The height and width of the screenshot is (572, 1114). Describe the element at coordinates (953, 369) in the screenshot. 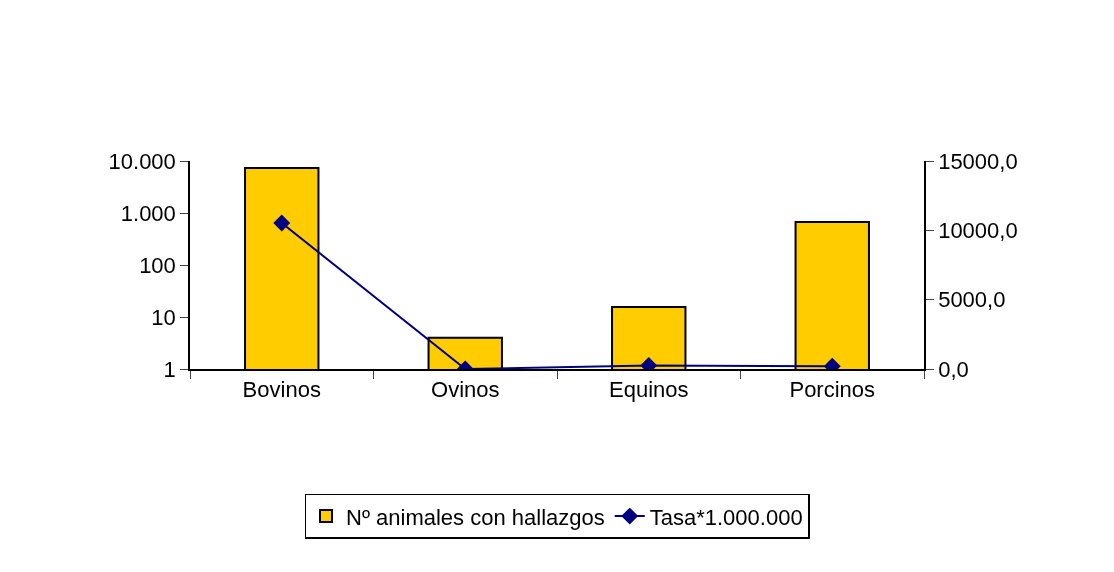

I see `y2-tick-label: 0,0` at that location.